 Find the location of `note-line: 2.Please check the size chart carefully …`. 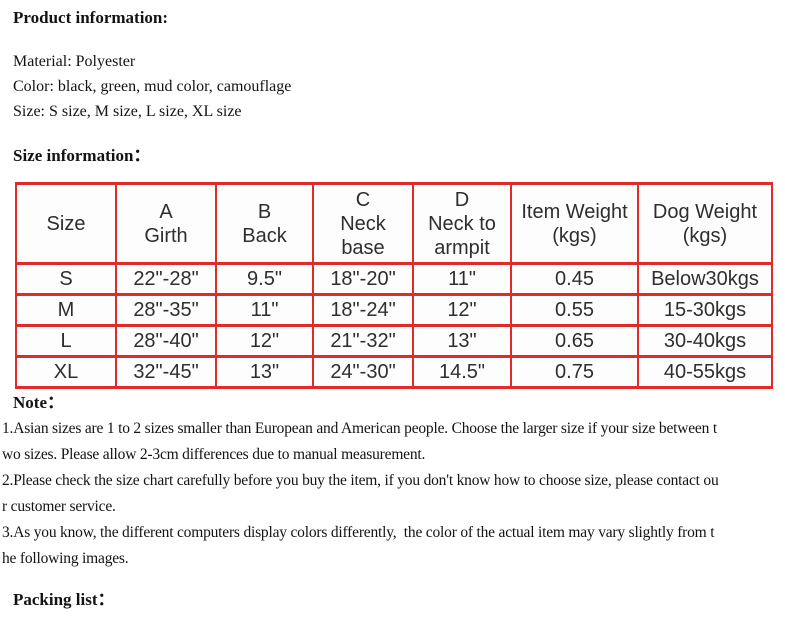

note-line: 2.Please check the size chart carefully … is located at coordinates (360, 480).